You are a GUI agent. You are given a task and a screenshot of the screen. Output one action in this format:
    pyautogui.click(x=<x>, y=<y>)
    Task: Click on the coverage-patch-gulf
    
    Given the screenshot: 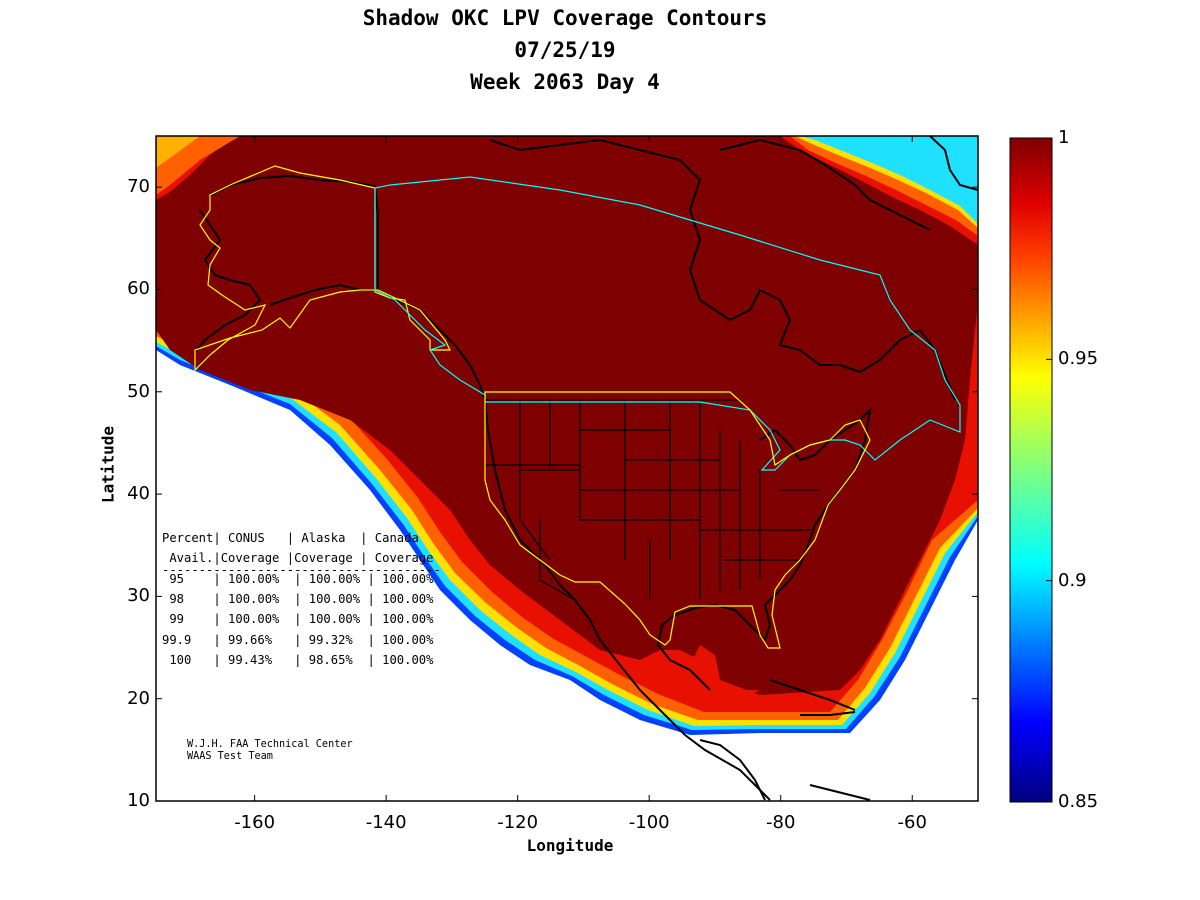 What is the action you would take?
    pyautogui.click(x=725, y=675)
    